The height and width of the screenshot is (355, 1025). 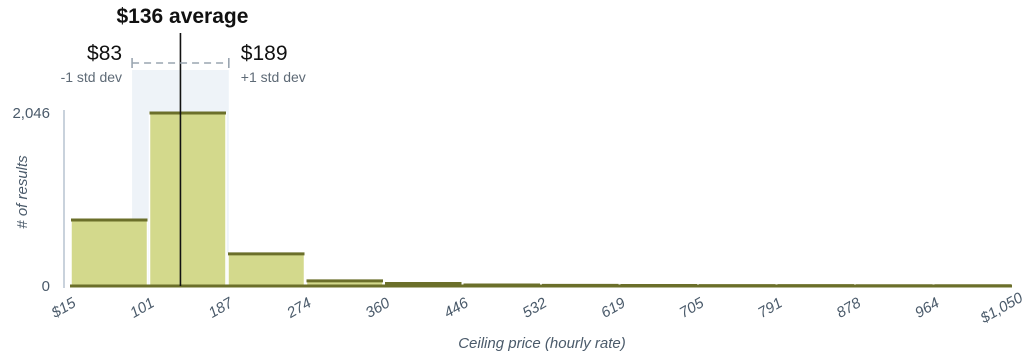 I want to click on x-tick-label: 619, so click(x=613, y=308).